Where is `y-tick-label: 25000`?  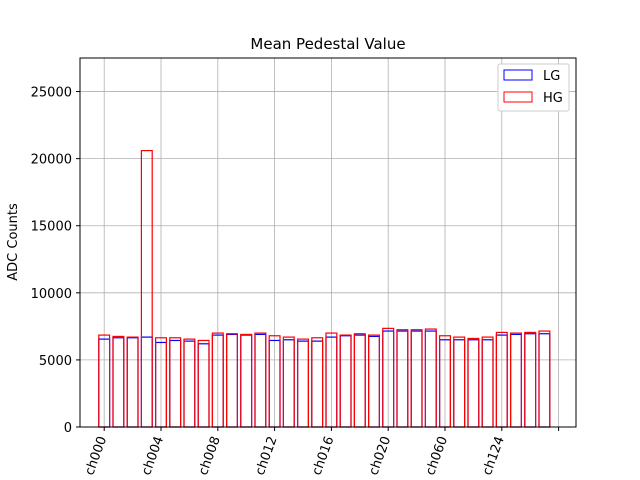
y-tick-label: 25000 is located at coordinates (51, 93).